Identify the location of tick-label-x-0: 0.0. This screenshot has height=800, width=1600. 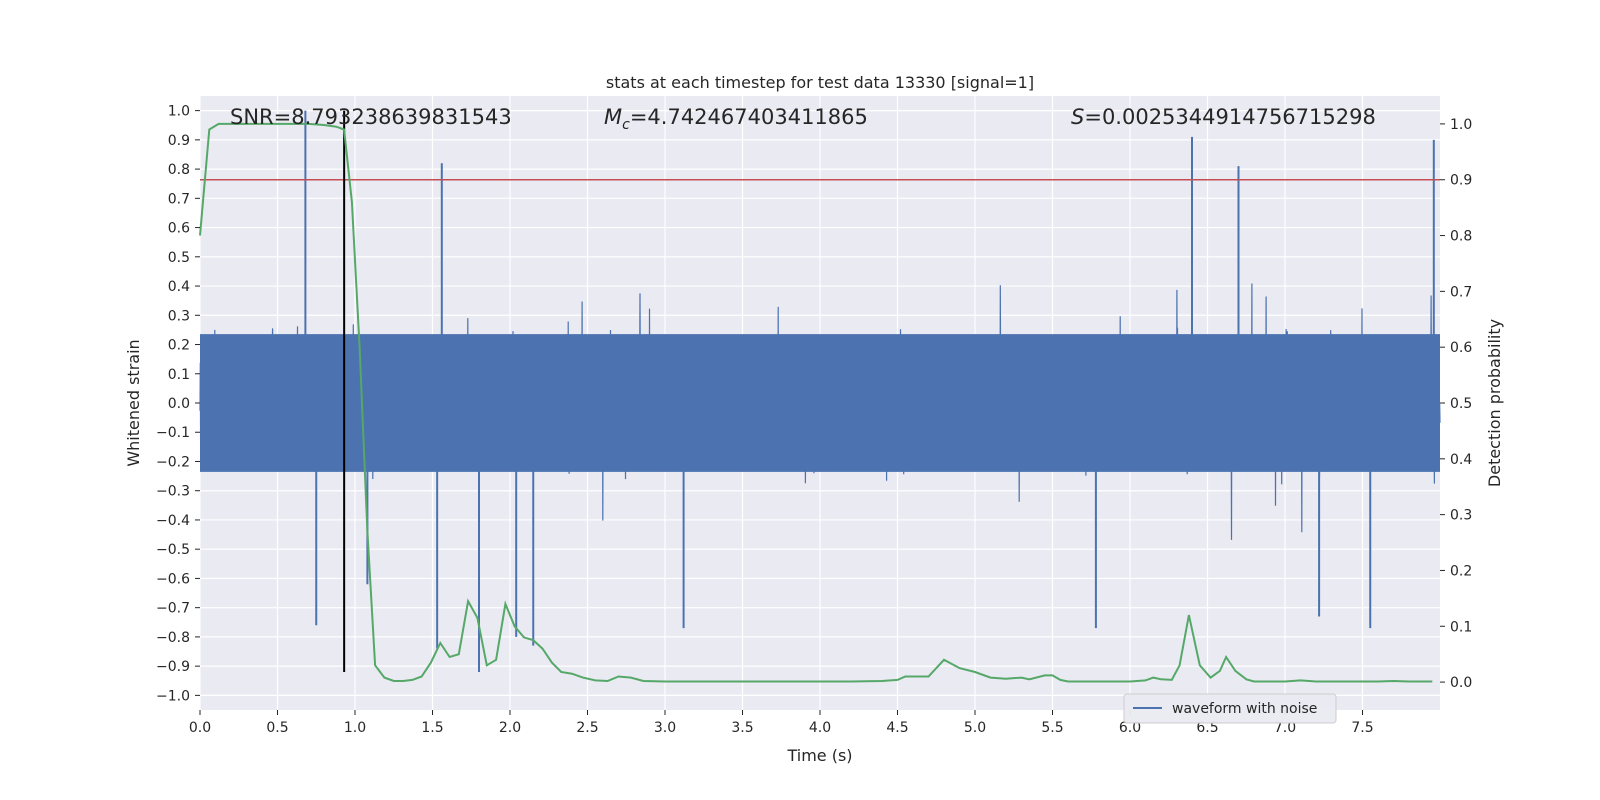
(200, 728).